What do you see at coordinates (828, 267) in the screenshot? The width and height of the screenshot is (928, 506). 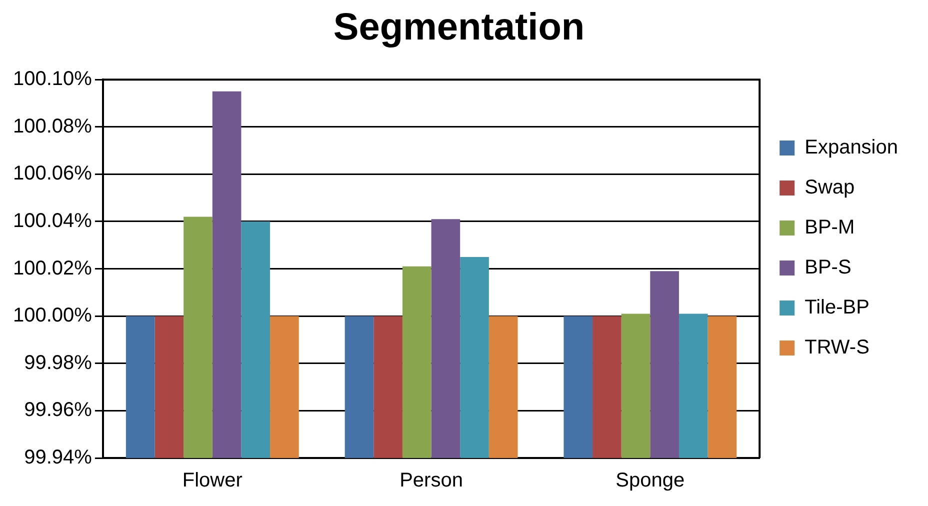 I see `legend-label: BP-S` at bounding box center [828, 267].